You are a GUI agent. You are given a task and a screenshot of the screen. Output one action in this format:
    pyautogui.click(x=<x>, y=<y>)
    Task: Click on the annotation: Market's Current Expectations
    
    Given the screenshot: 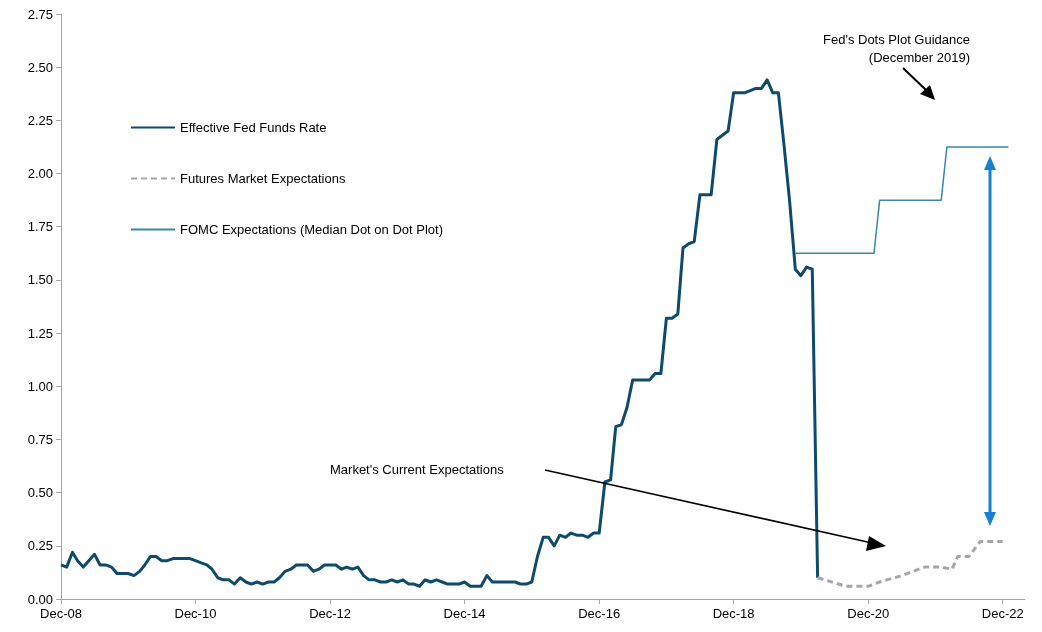 What is the action you would take?
    pyautogui.click(x=417, y=469)
    